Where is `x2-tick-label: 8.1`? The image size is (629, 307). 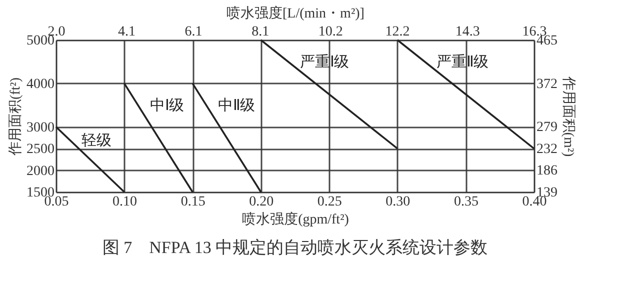
x2-tick-label: 8.1 is located at coordinates (261, 32).